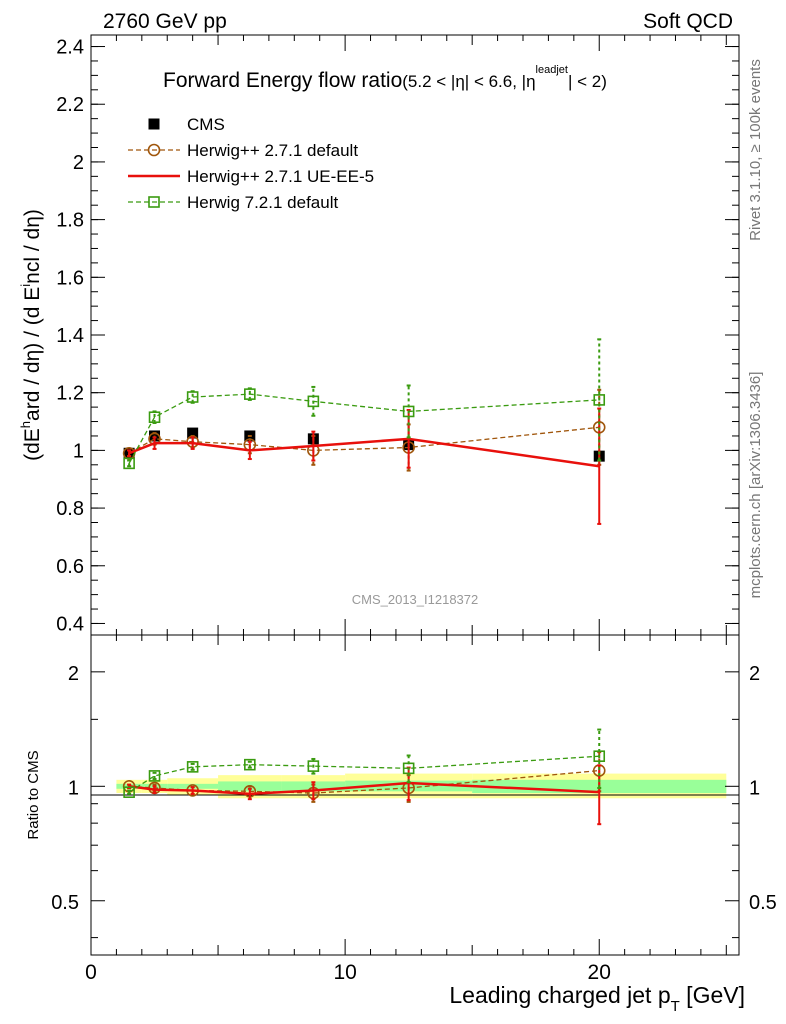  Describe the element at coordinates (73, 788) in the screenshot. I see `ratio-y-tick-label-left: 1` at that location.